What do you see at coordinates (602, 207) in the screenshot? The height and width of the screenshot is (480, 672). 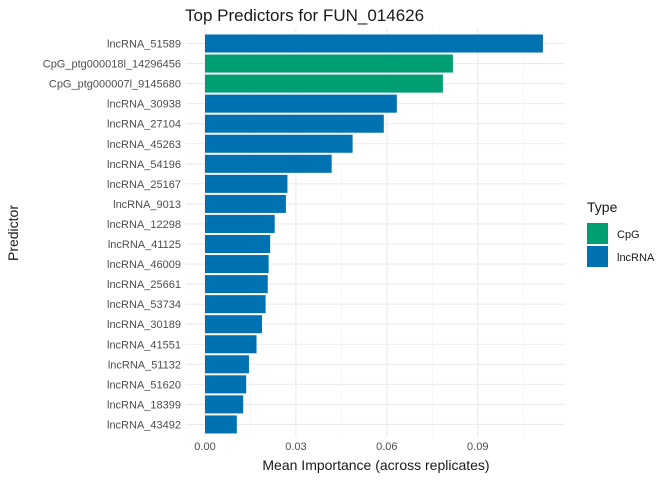 I see `legend-title: Type` at bounding box center [602, 207].